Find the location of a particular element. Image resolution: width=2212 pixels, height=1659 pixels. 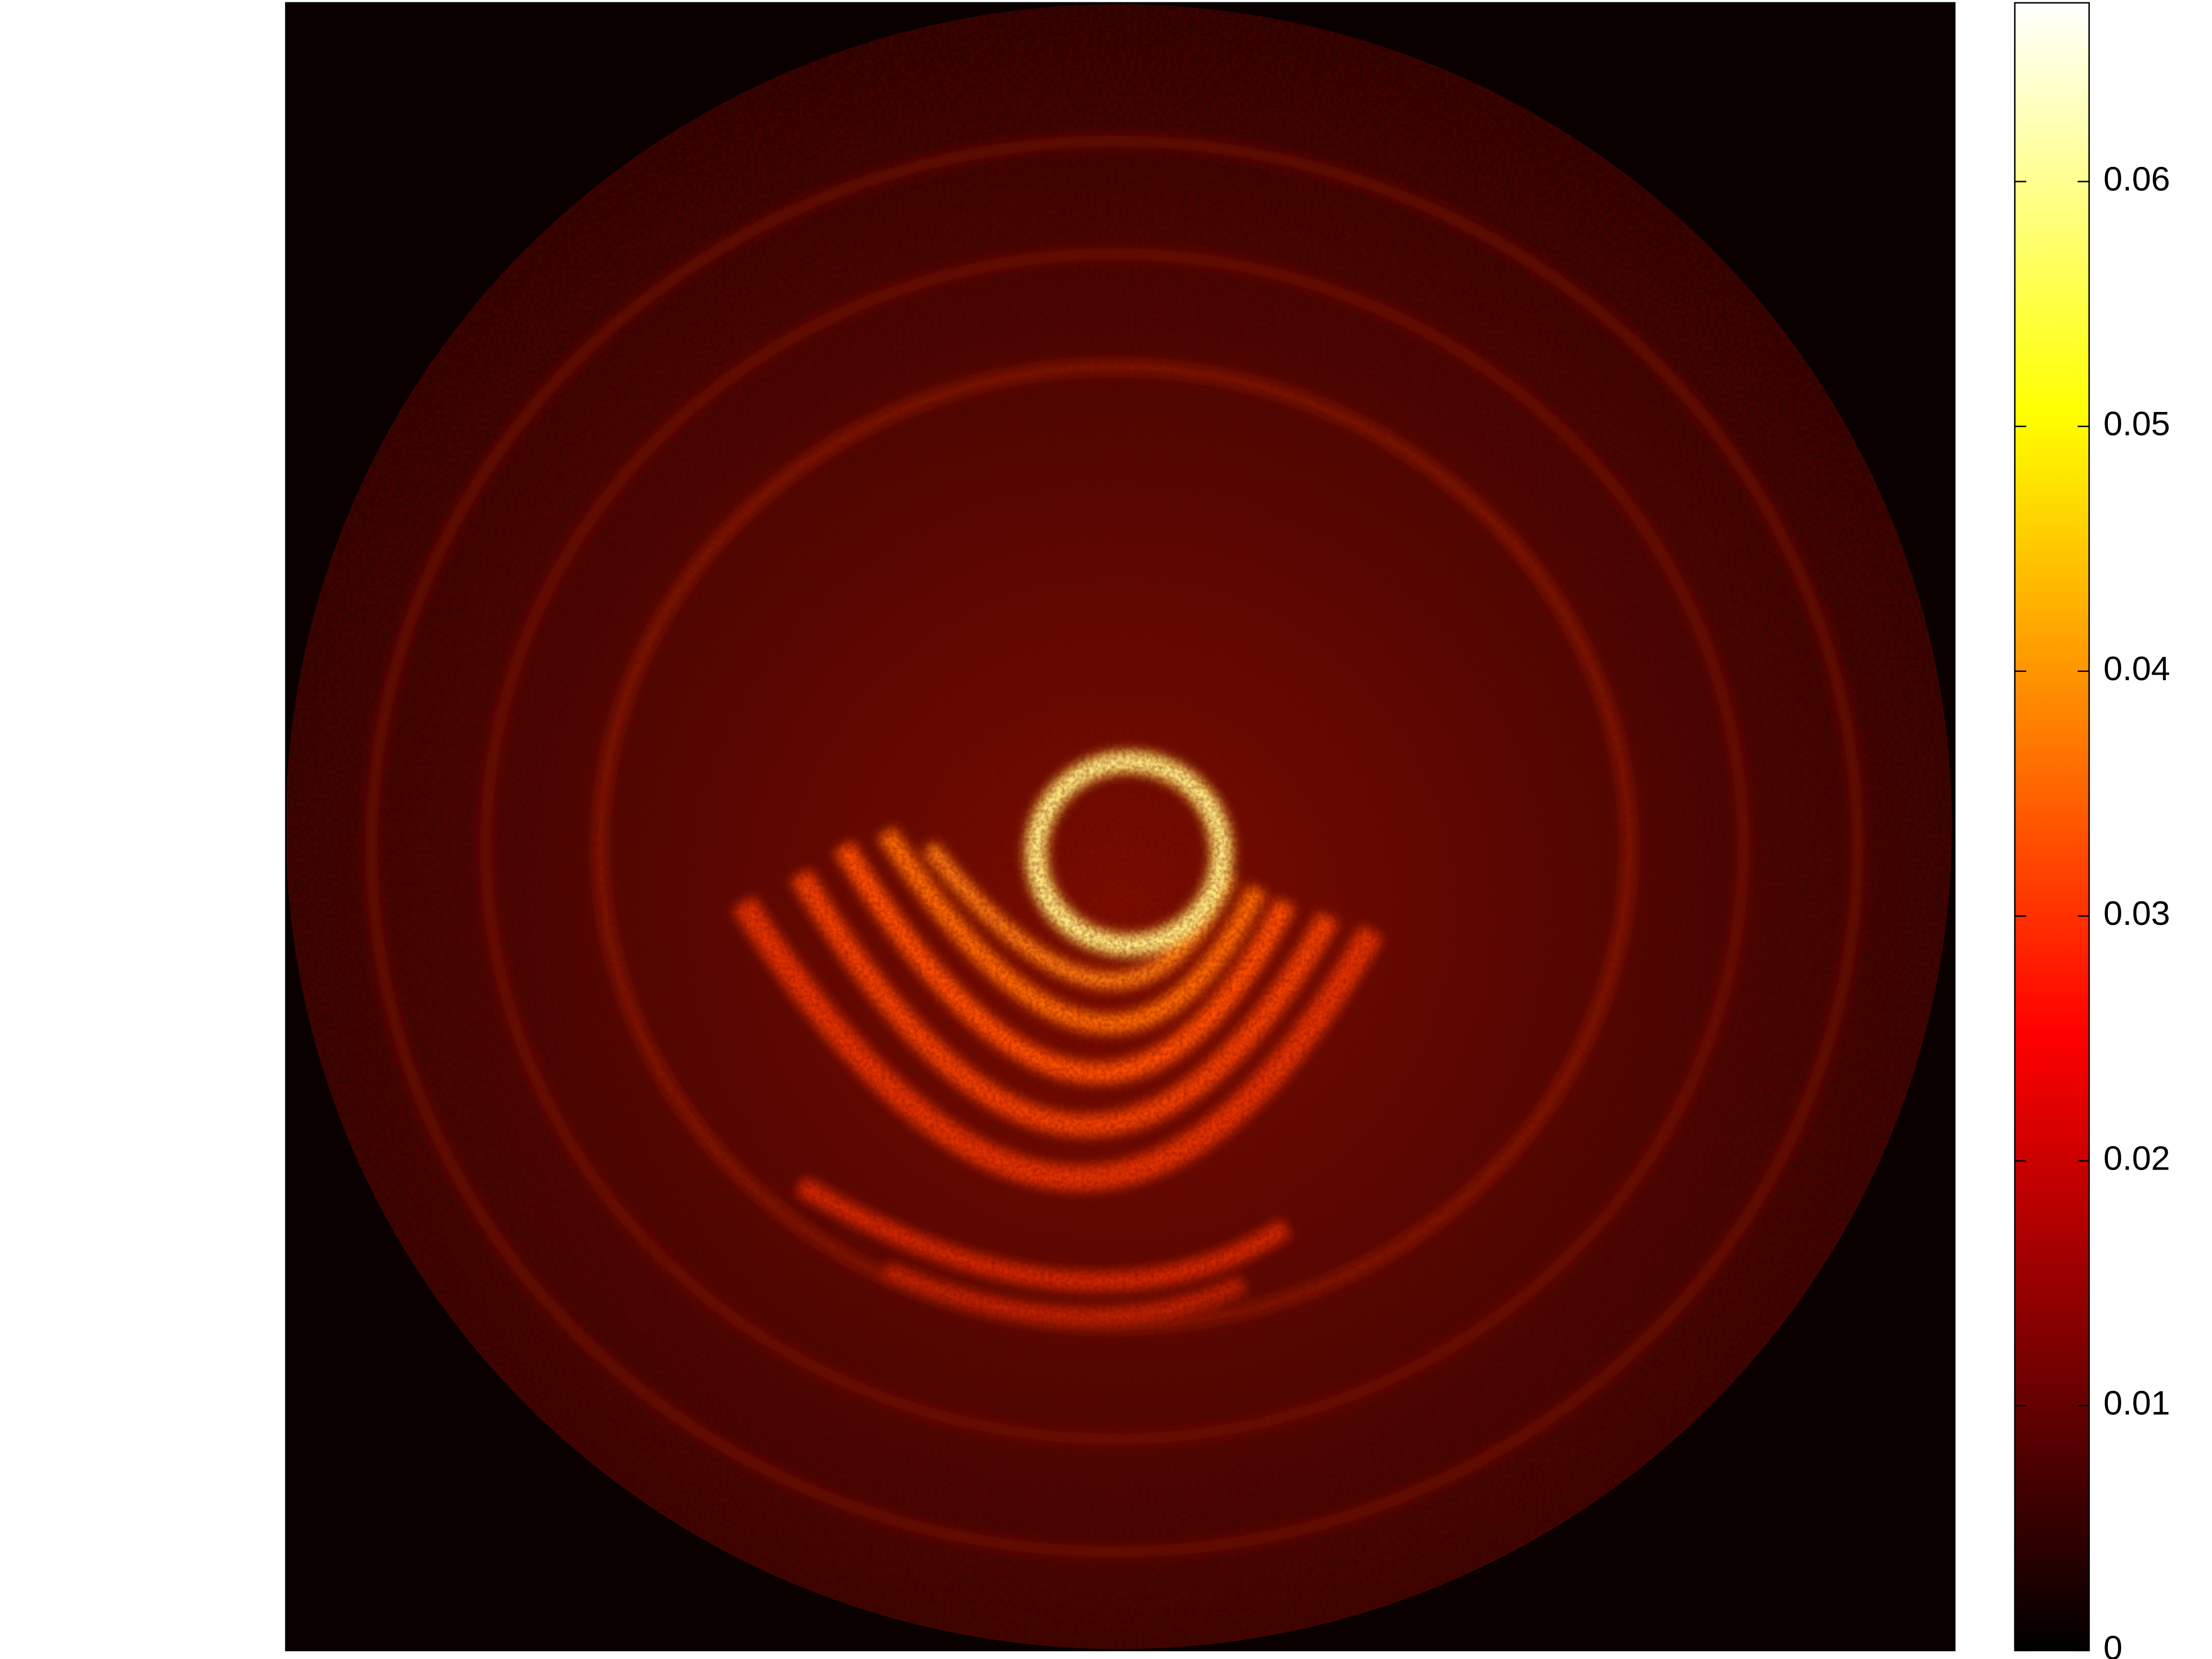

colorbar-tick-label: 0.02 is located at coordinates (2136, 1158).